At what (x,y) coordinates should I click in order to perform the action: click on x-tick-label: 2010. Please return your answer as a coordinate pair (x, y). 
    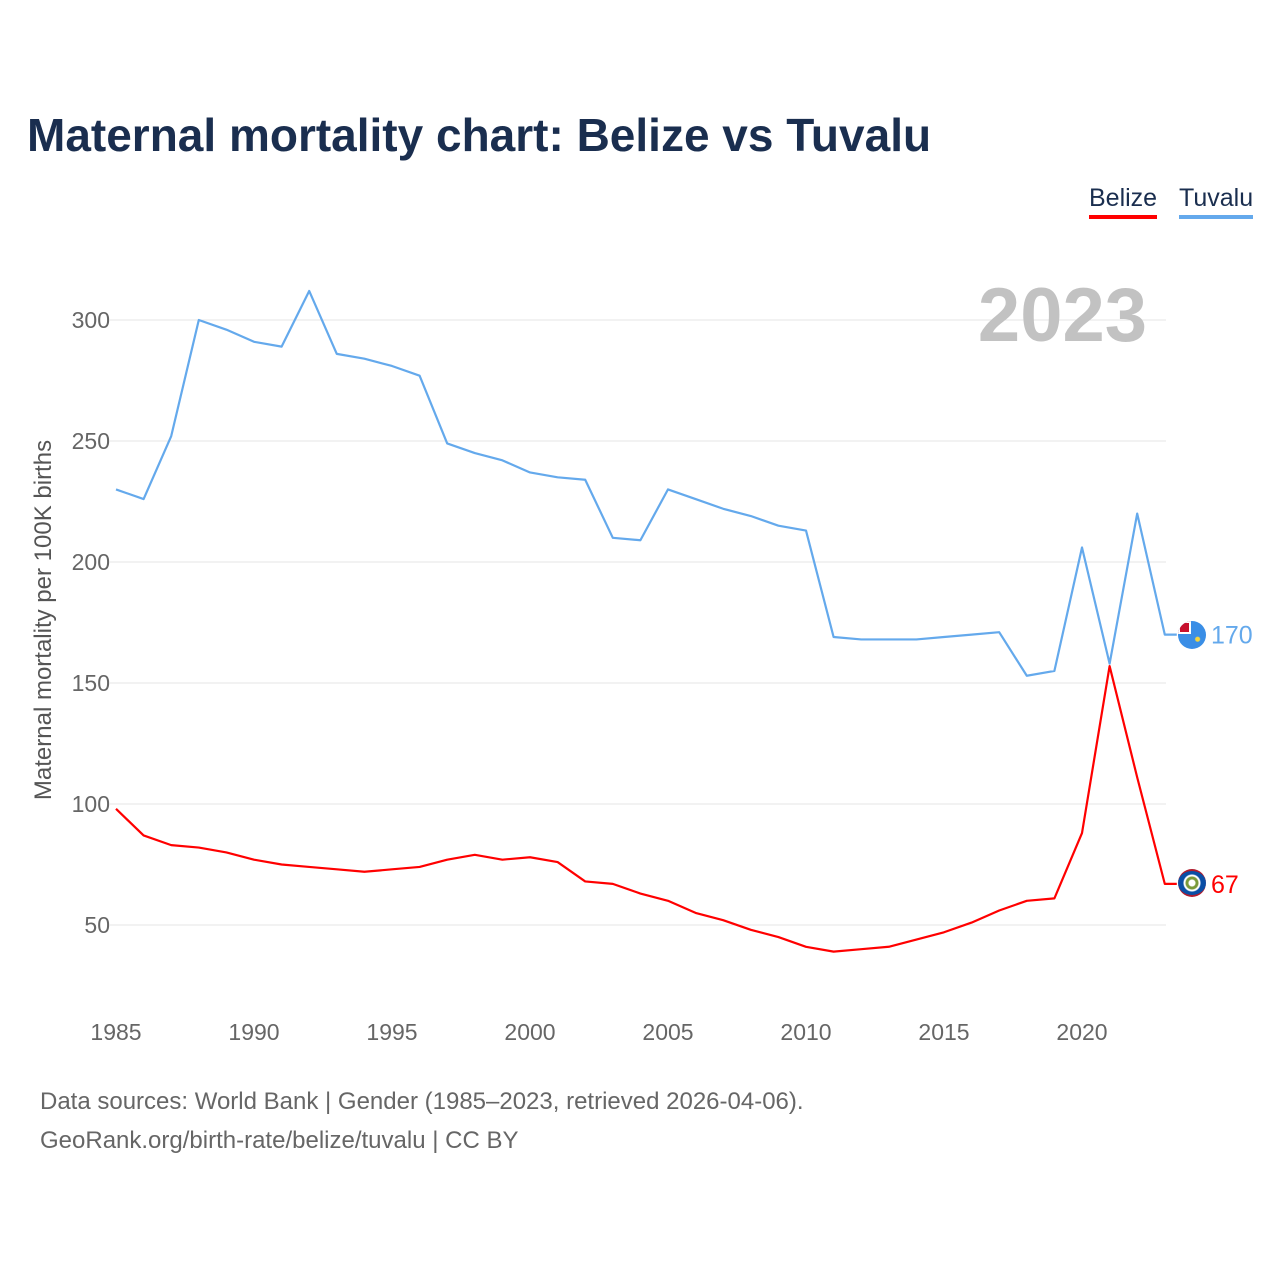
    Looking at the image, I should click on (805, 1032).